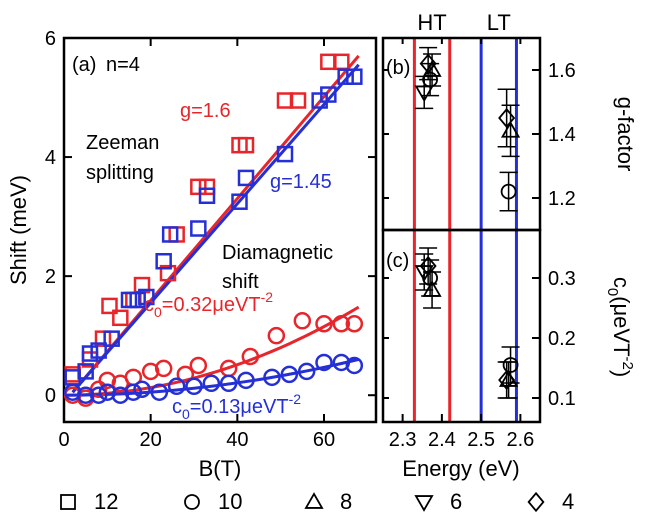 The height and width of the screenshot is (516, 646). I want to click on annotation-g-red: g=1.6, so click(205, 111).